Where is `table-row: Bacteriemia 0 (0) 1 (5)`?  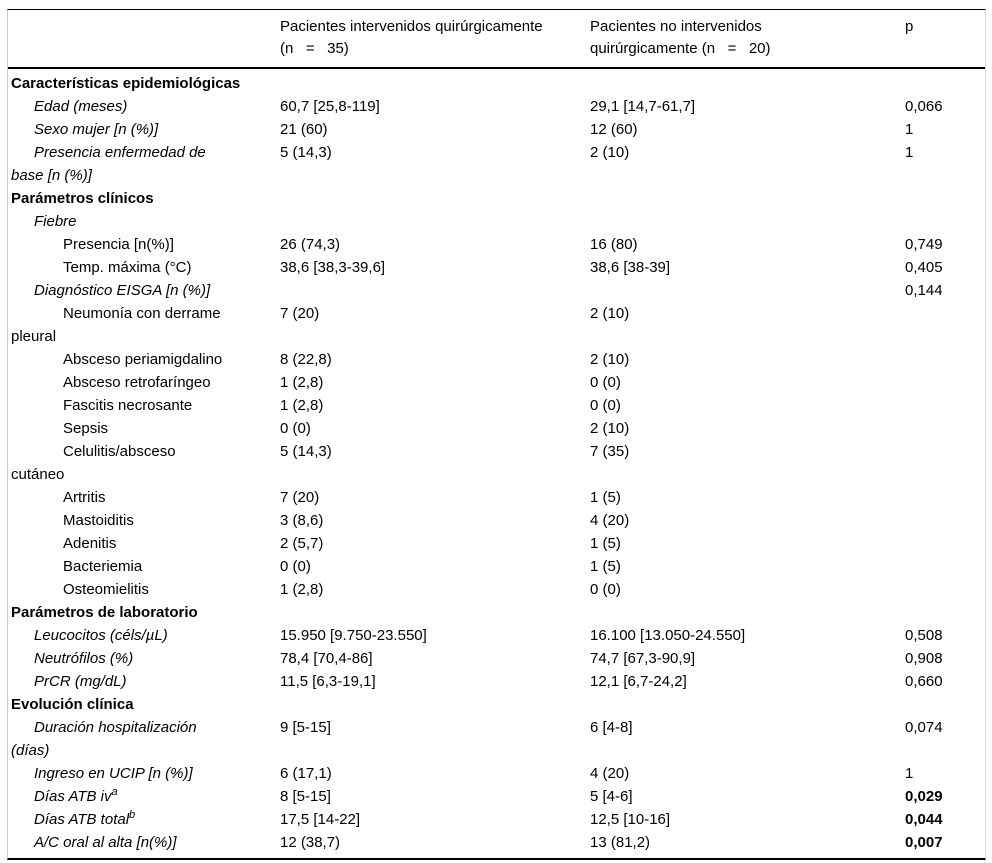 table-row: Bacteriemia 0 (0) 1 (5) is located at coordinates (496, 566).